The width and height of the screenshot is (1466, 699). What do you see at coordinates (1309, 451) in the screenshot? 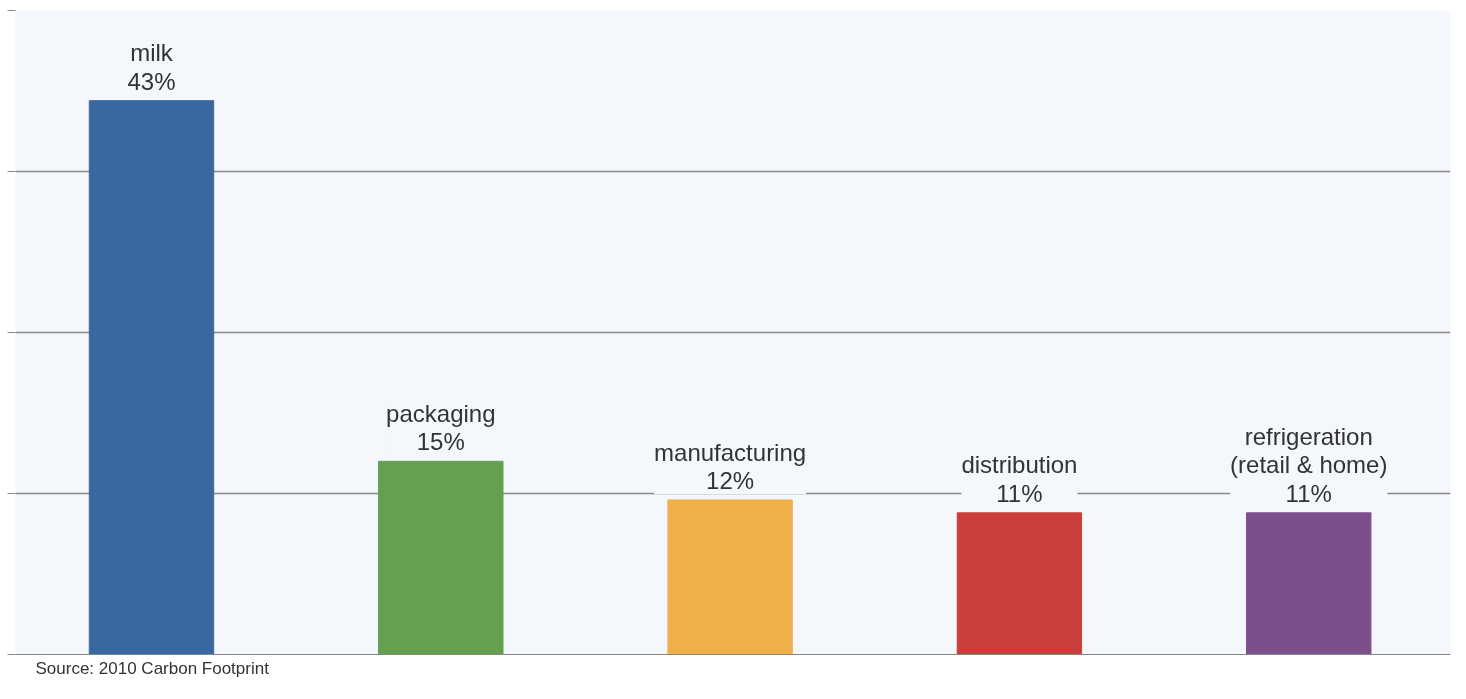
I see `x-tick-label: refrigeration (retail & home)` at bounding box center [1309, 451].